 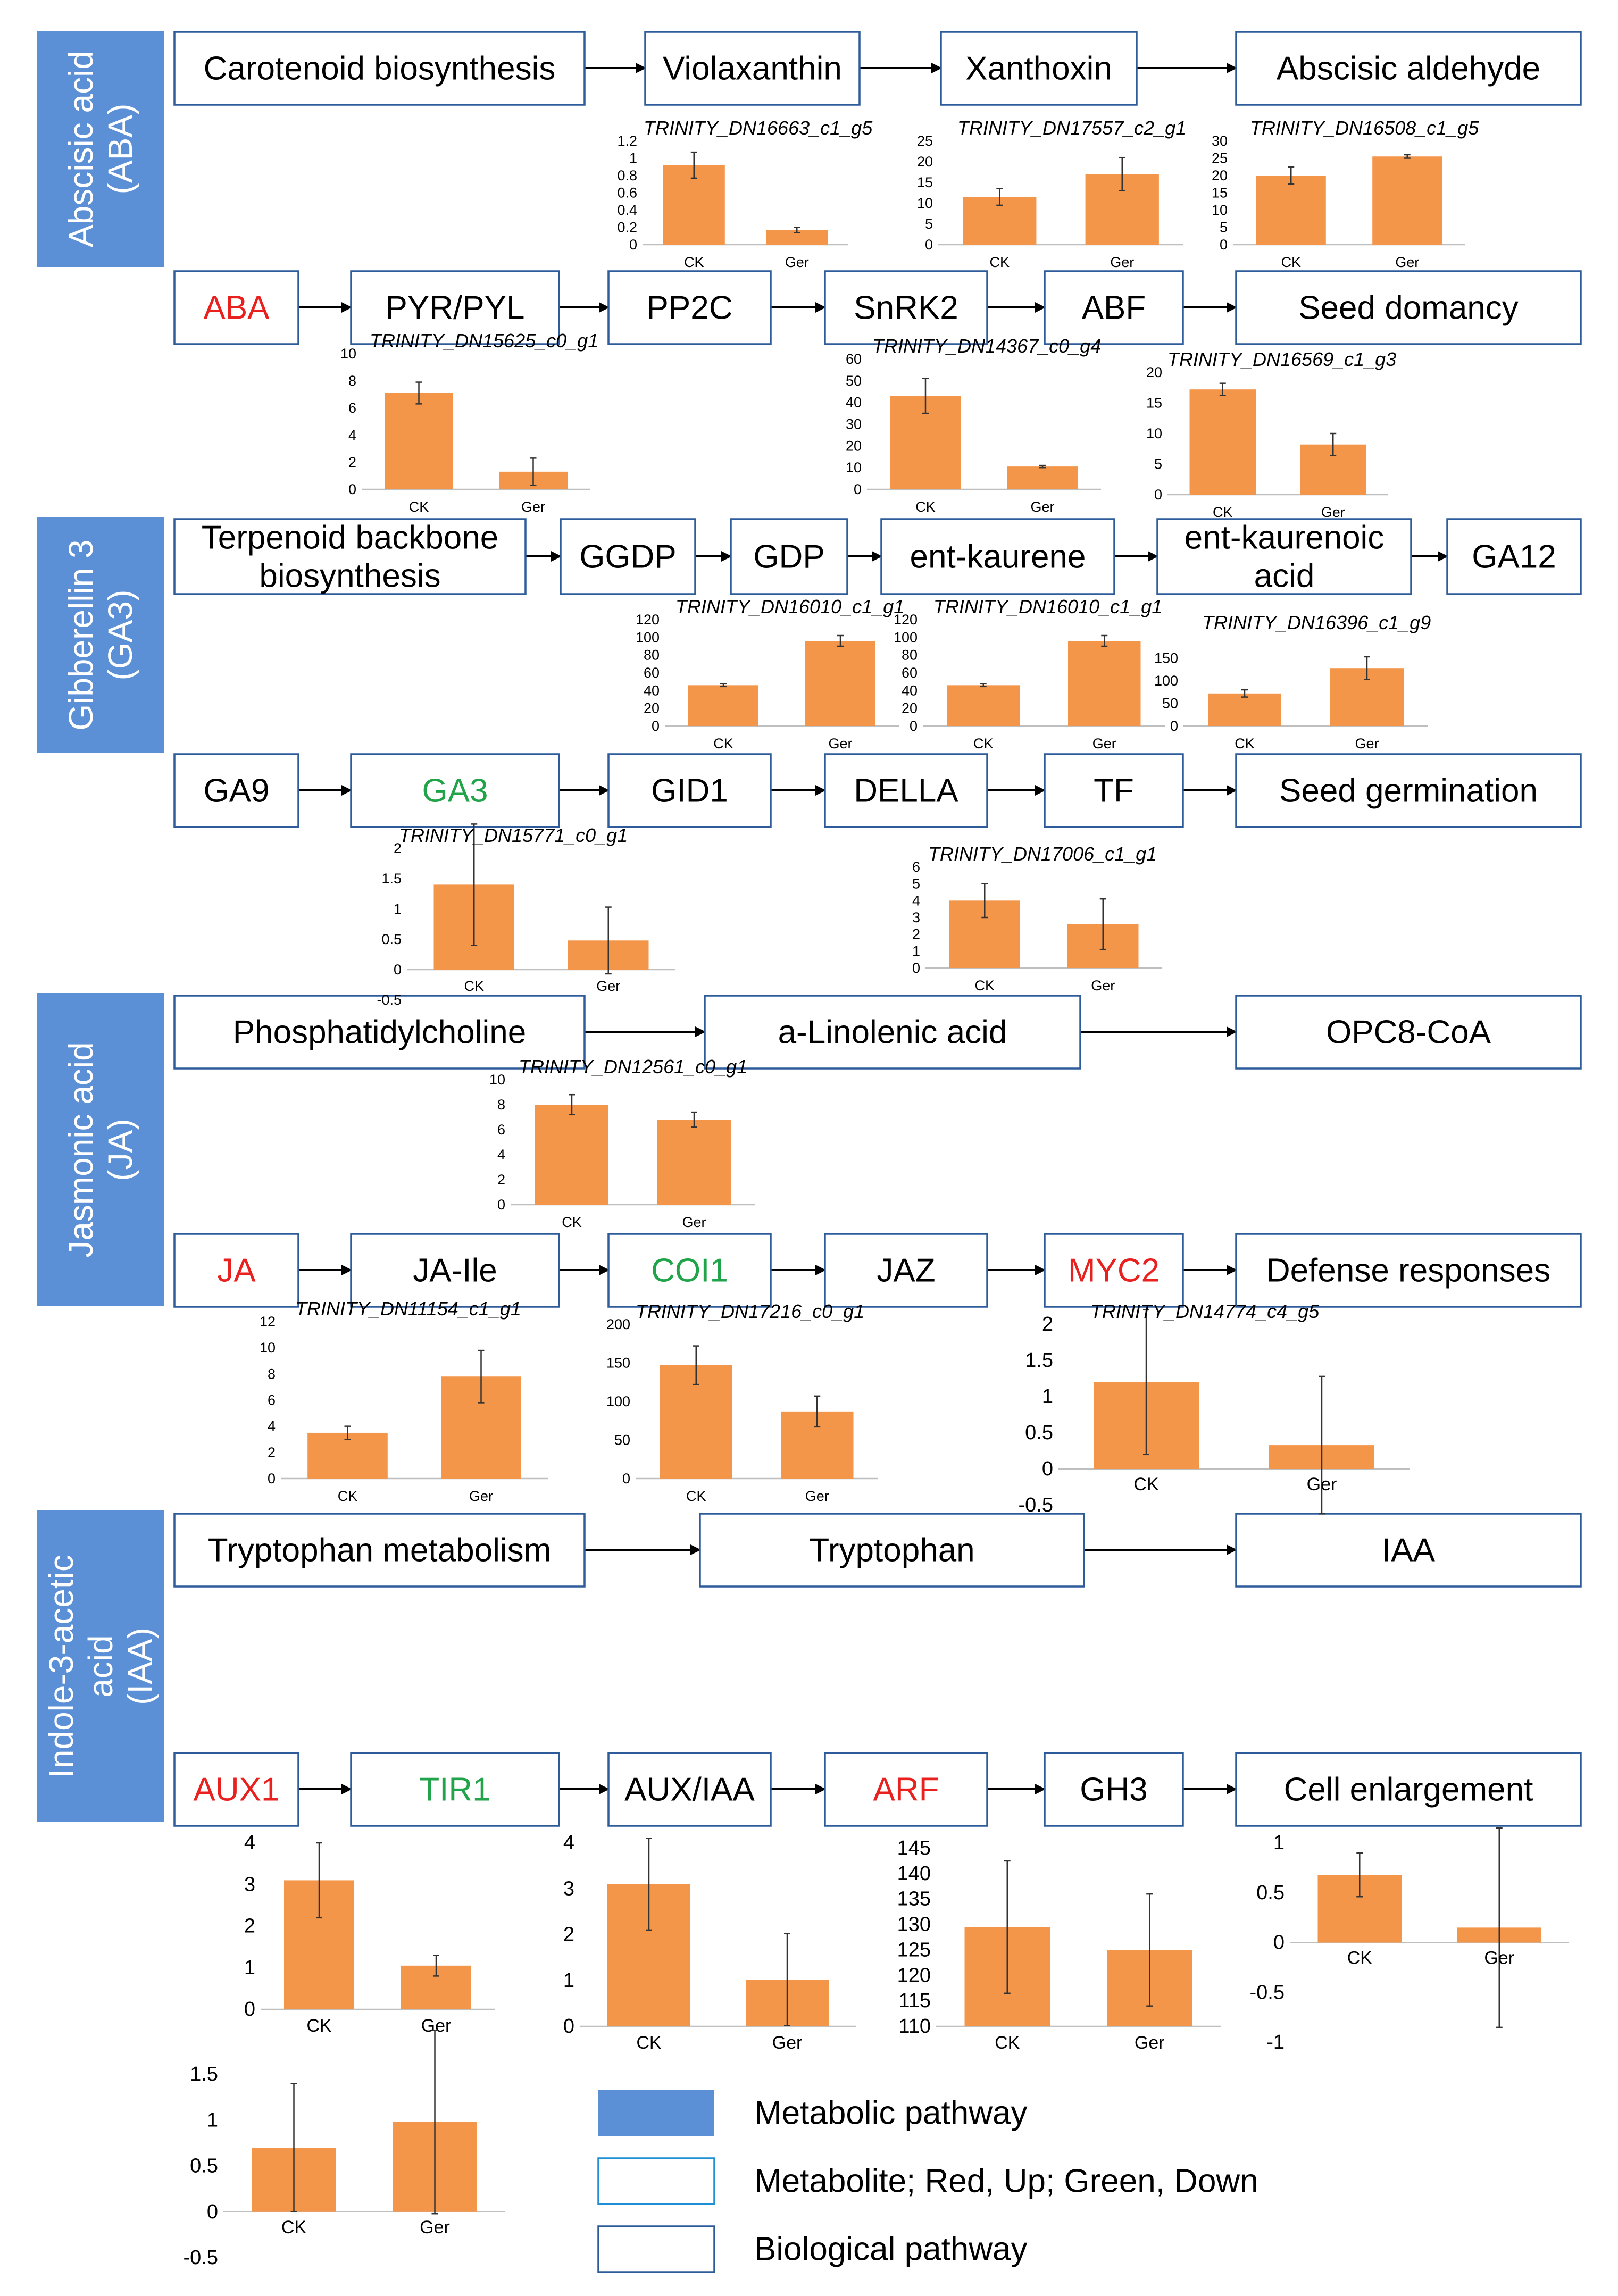 What do you see at coordinates (1205, 1311) in the screenshot?
I see `chart-title: TRINITY_DN14774_c4_g5` at bounding box center [1205, 1311].